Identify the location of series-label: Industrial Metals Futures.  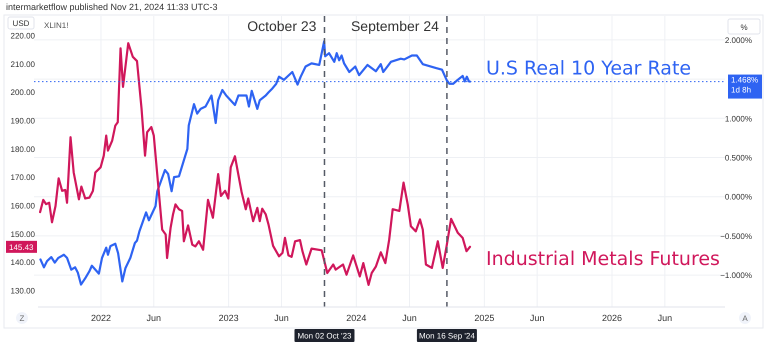
(603, 259).